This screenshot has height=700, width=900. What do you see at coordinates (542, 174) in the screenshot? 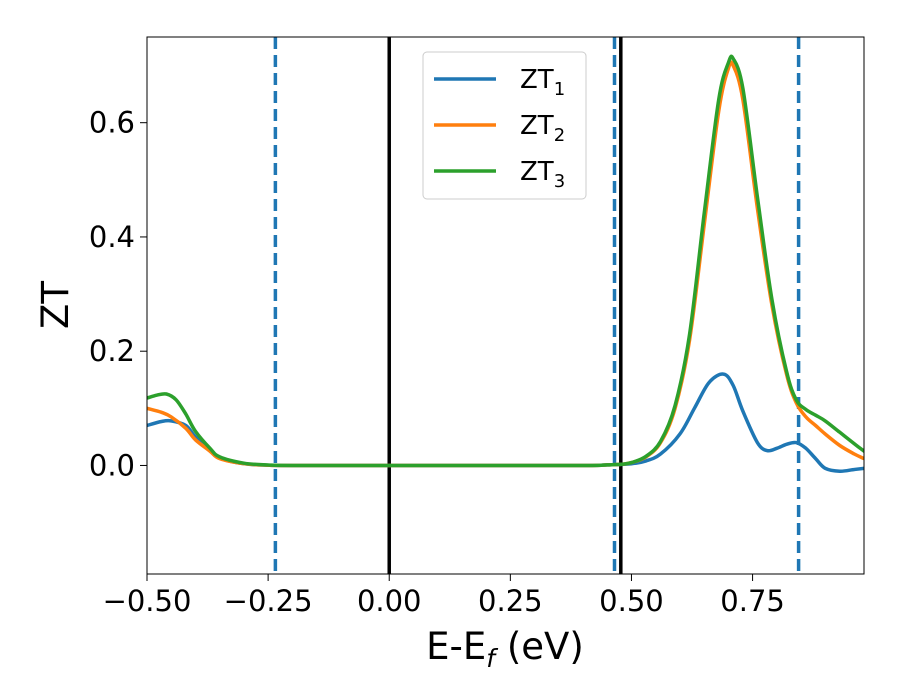
I see `legend-label-zt3: ZT3` at bounding box center [542, 174].